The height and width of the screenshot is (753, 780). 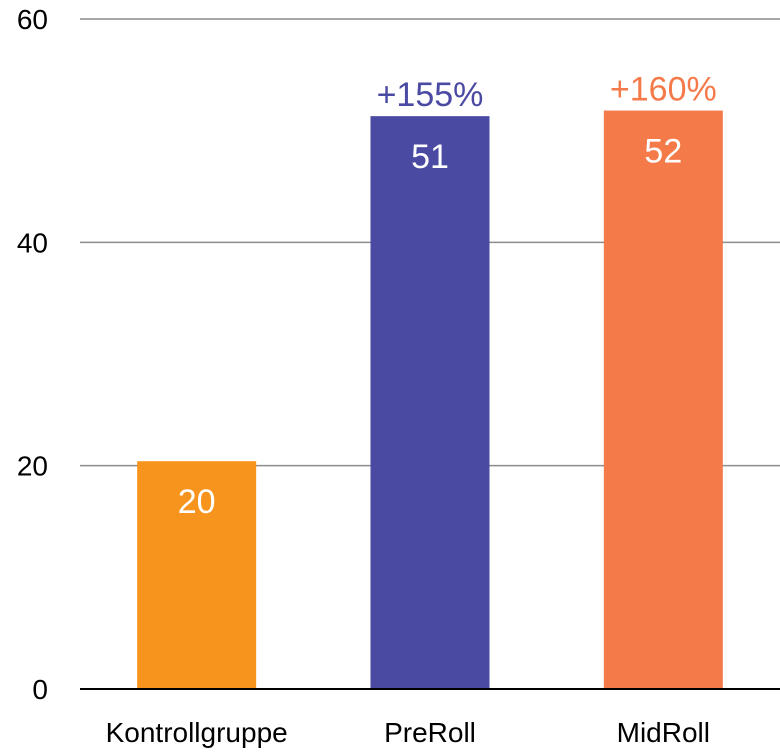 I want to click on y-tick-label: 60, so click(x=32, y=19).